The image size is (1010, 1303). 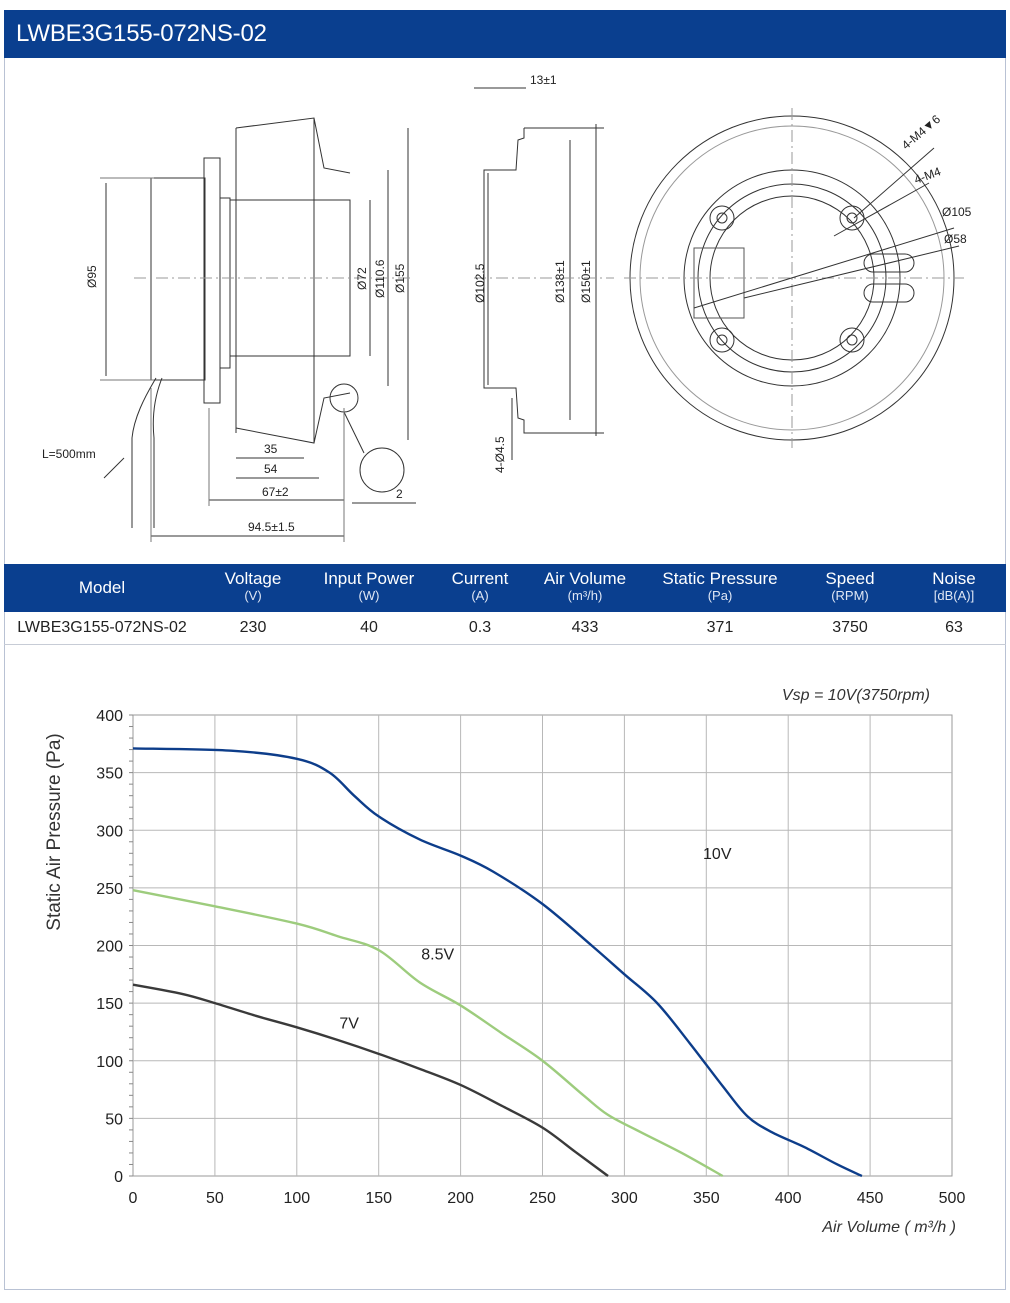 I want to click on dim-54: 54, so click(x=271, y=469).